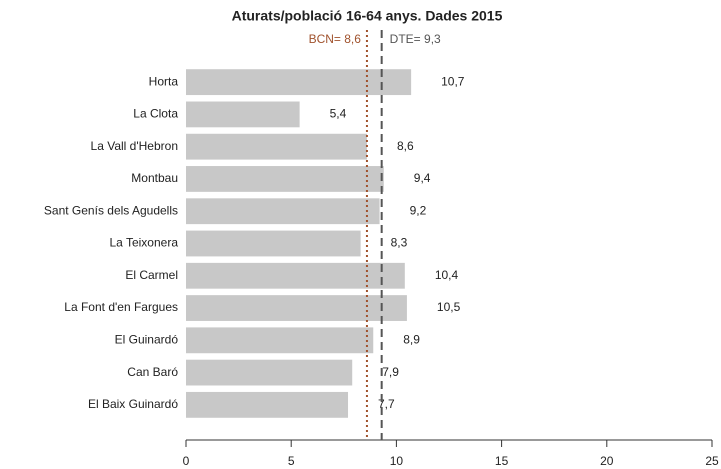 This screenshot has width=721, height=469. I want to click on value-label: 10,7, so click(453, 81).